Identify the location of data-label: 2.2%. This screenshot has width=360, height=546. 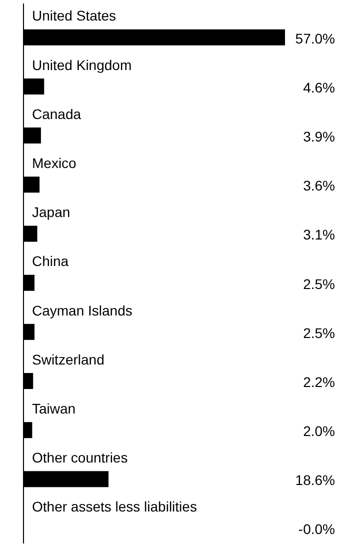
(319, 382).